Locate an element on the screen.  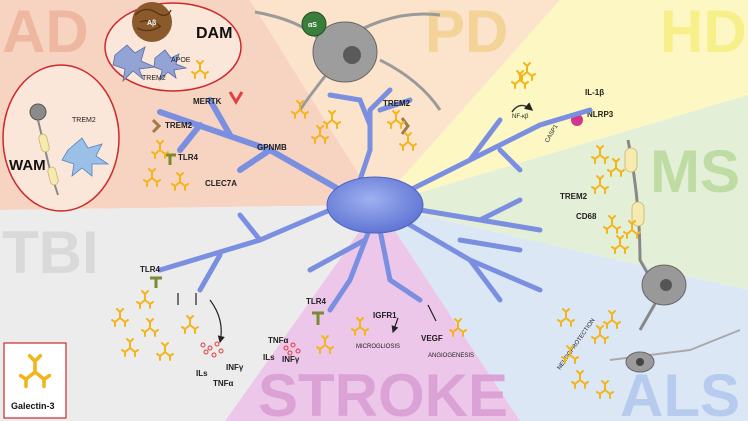
alpha-syn-label: αS is located at coordinates (312, 25).